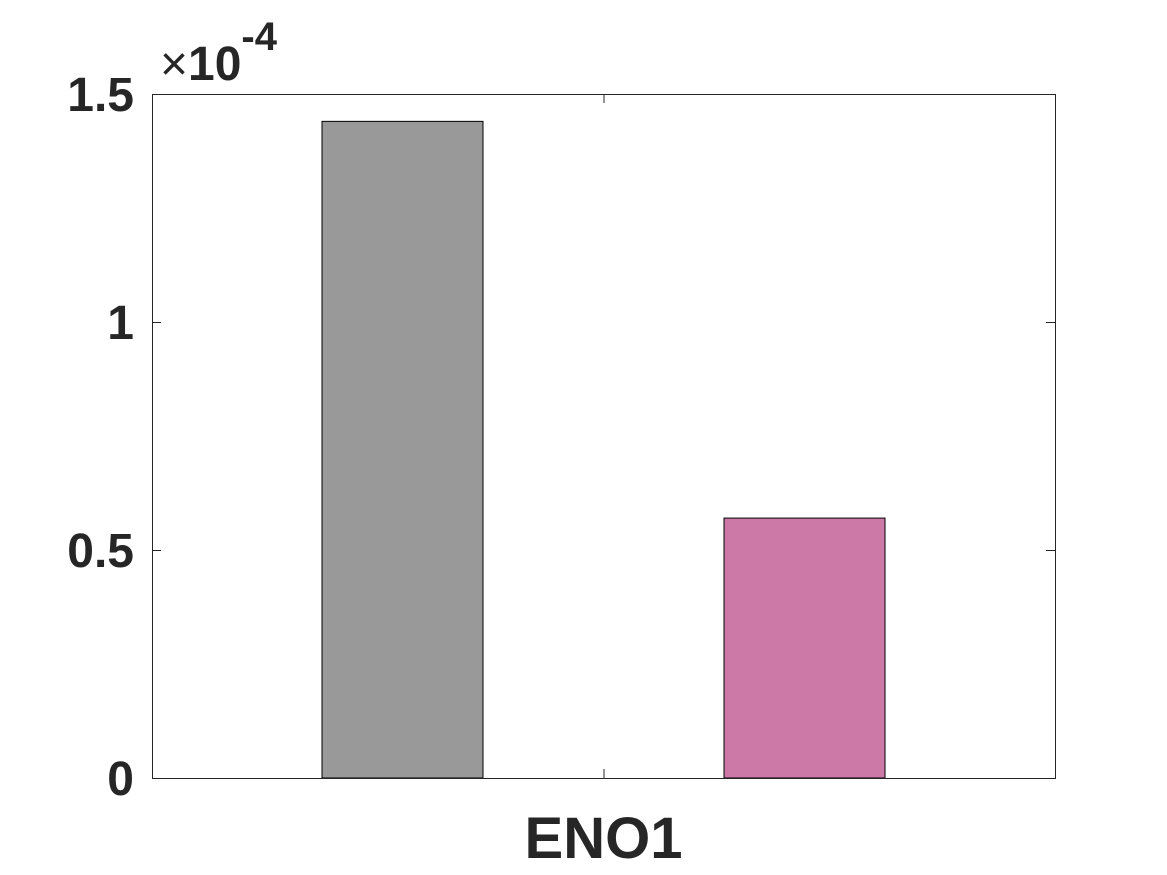  What do you see at coordinates (604, 838) in the screenshot?
I see `x-category-label: ENO1` at bounding box center [604, 838].